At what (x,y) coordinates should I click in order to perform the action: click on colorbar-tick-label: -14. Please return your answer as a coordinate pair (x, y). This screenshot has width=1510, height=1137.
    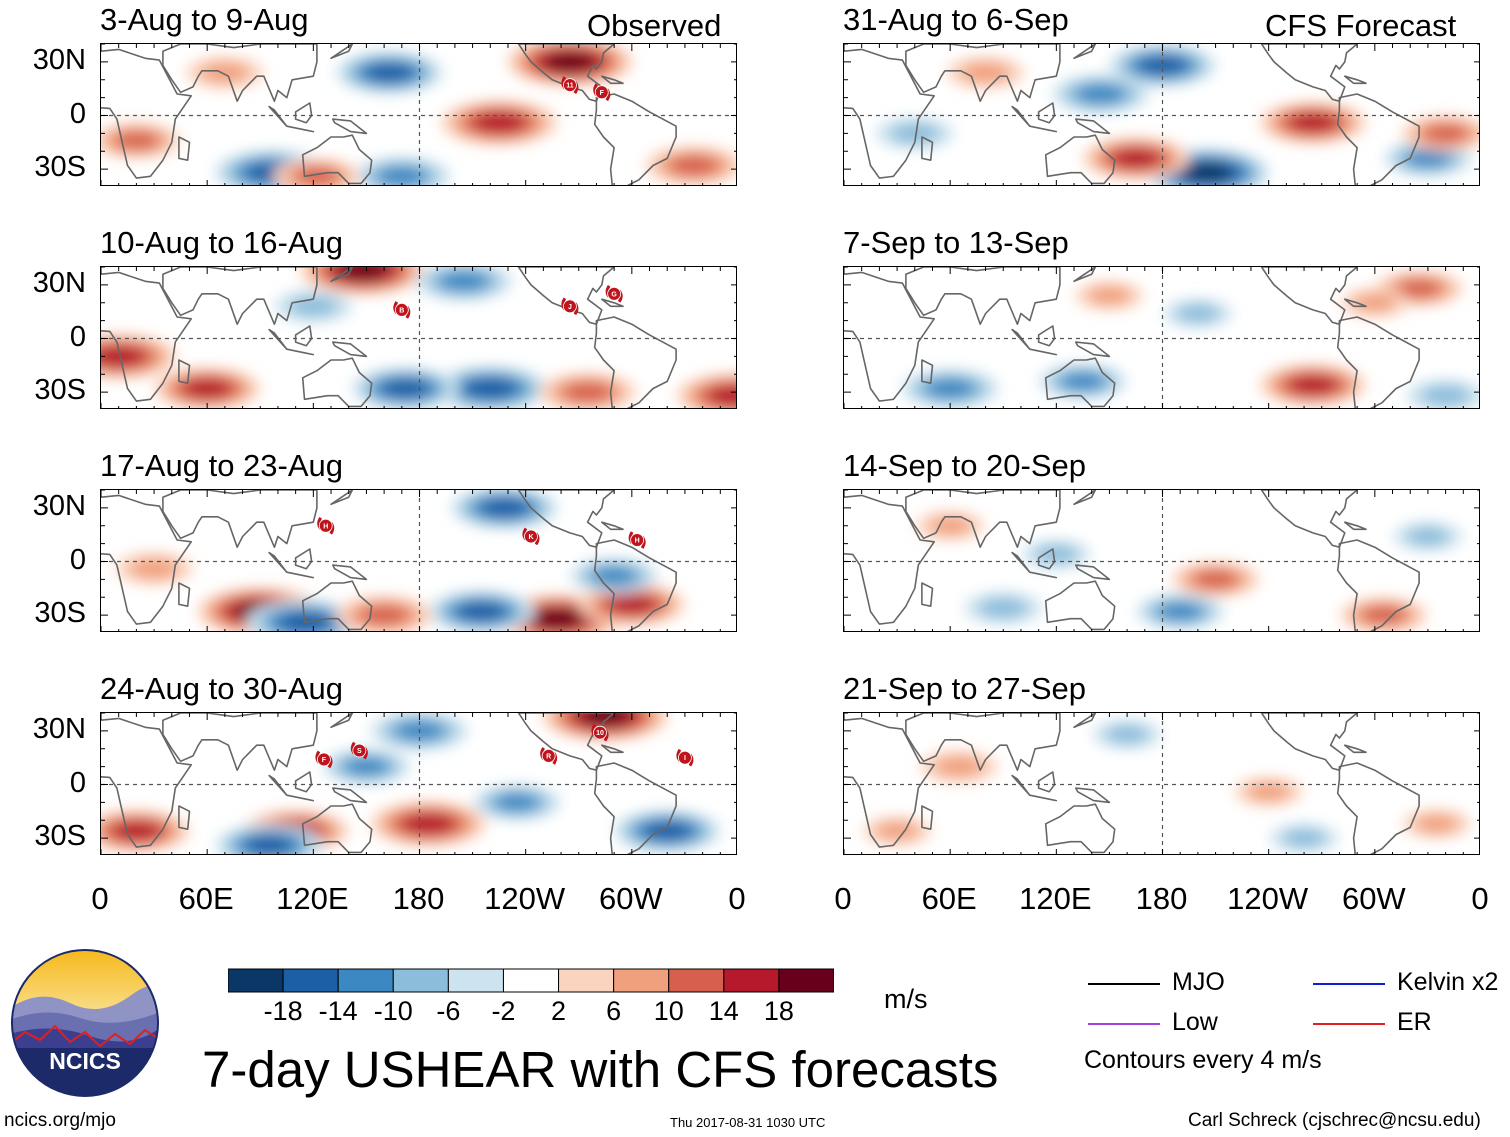
    Looking at the image, I should click on (338, 1011).